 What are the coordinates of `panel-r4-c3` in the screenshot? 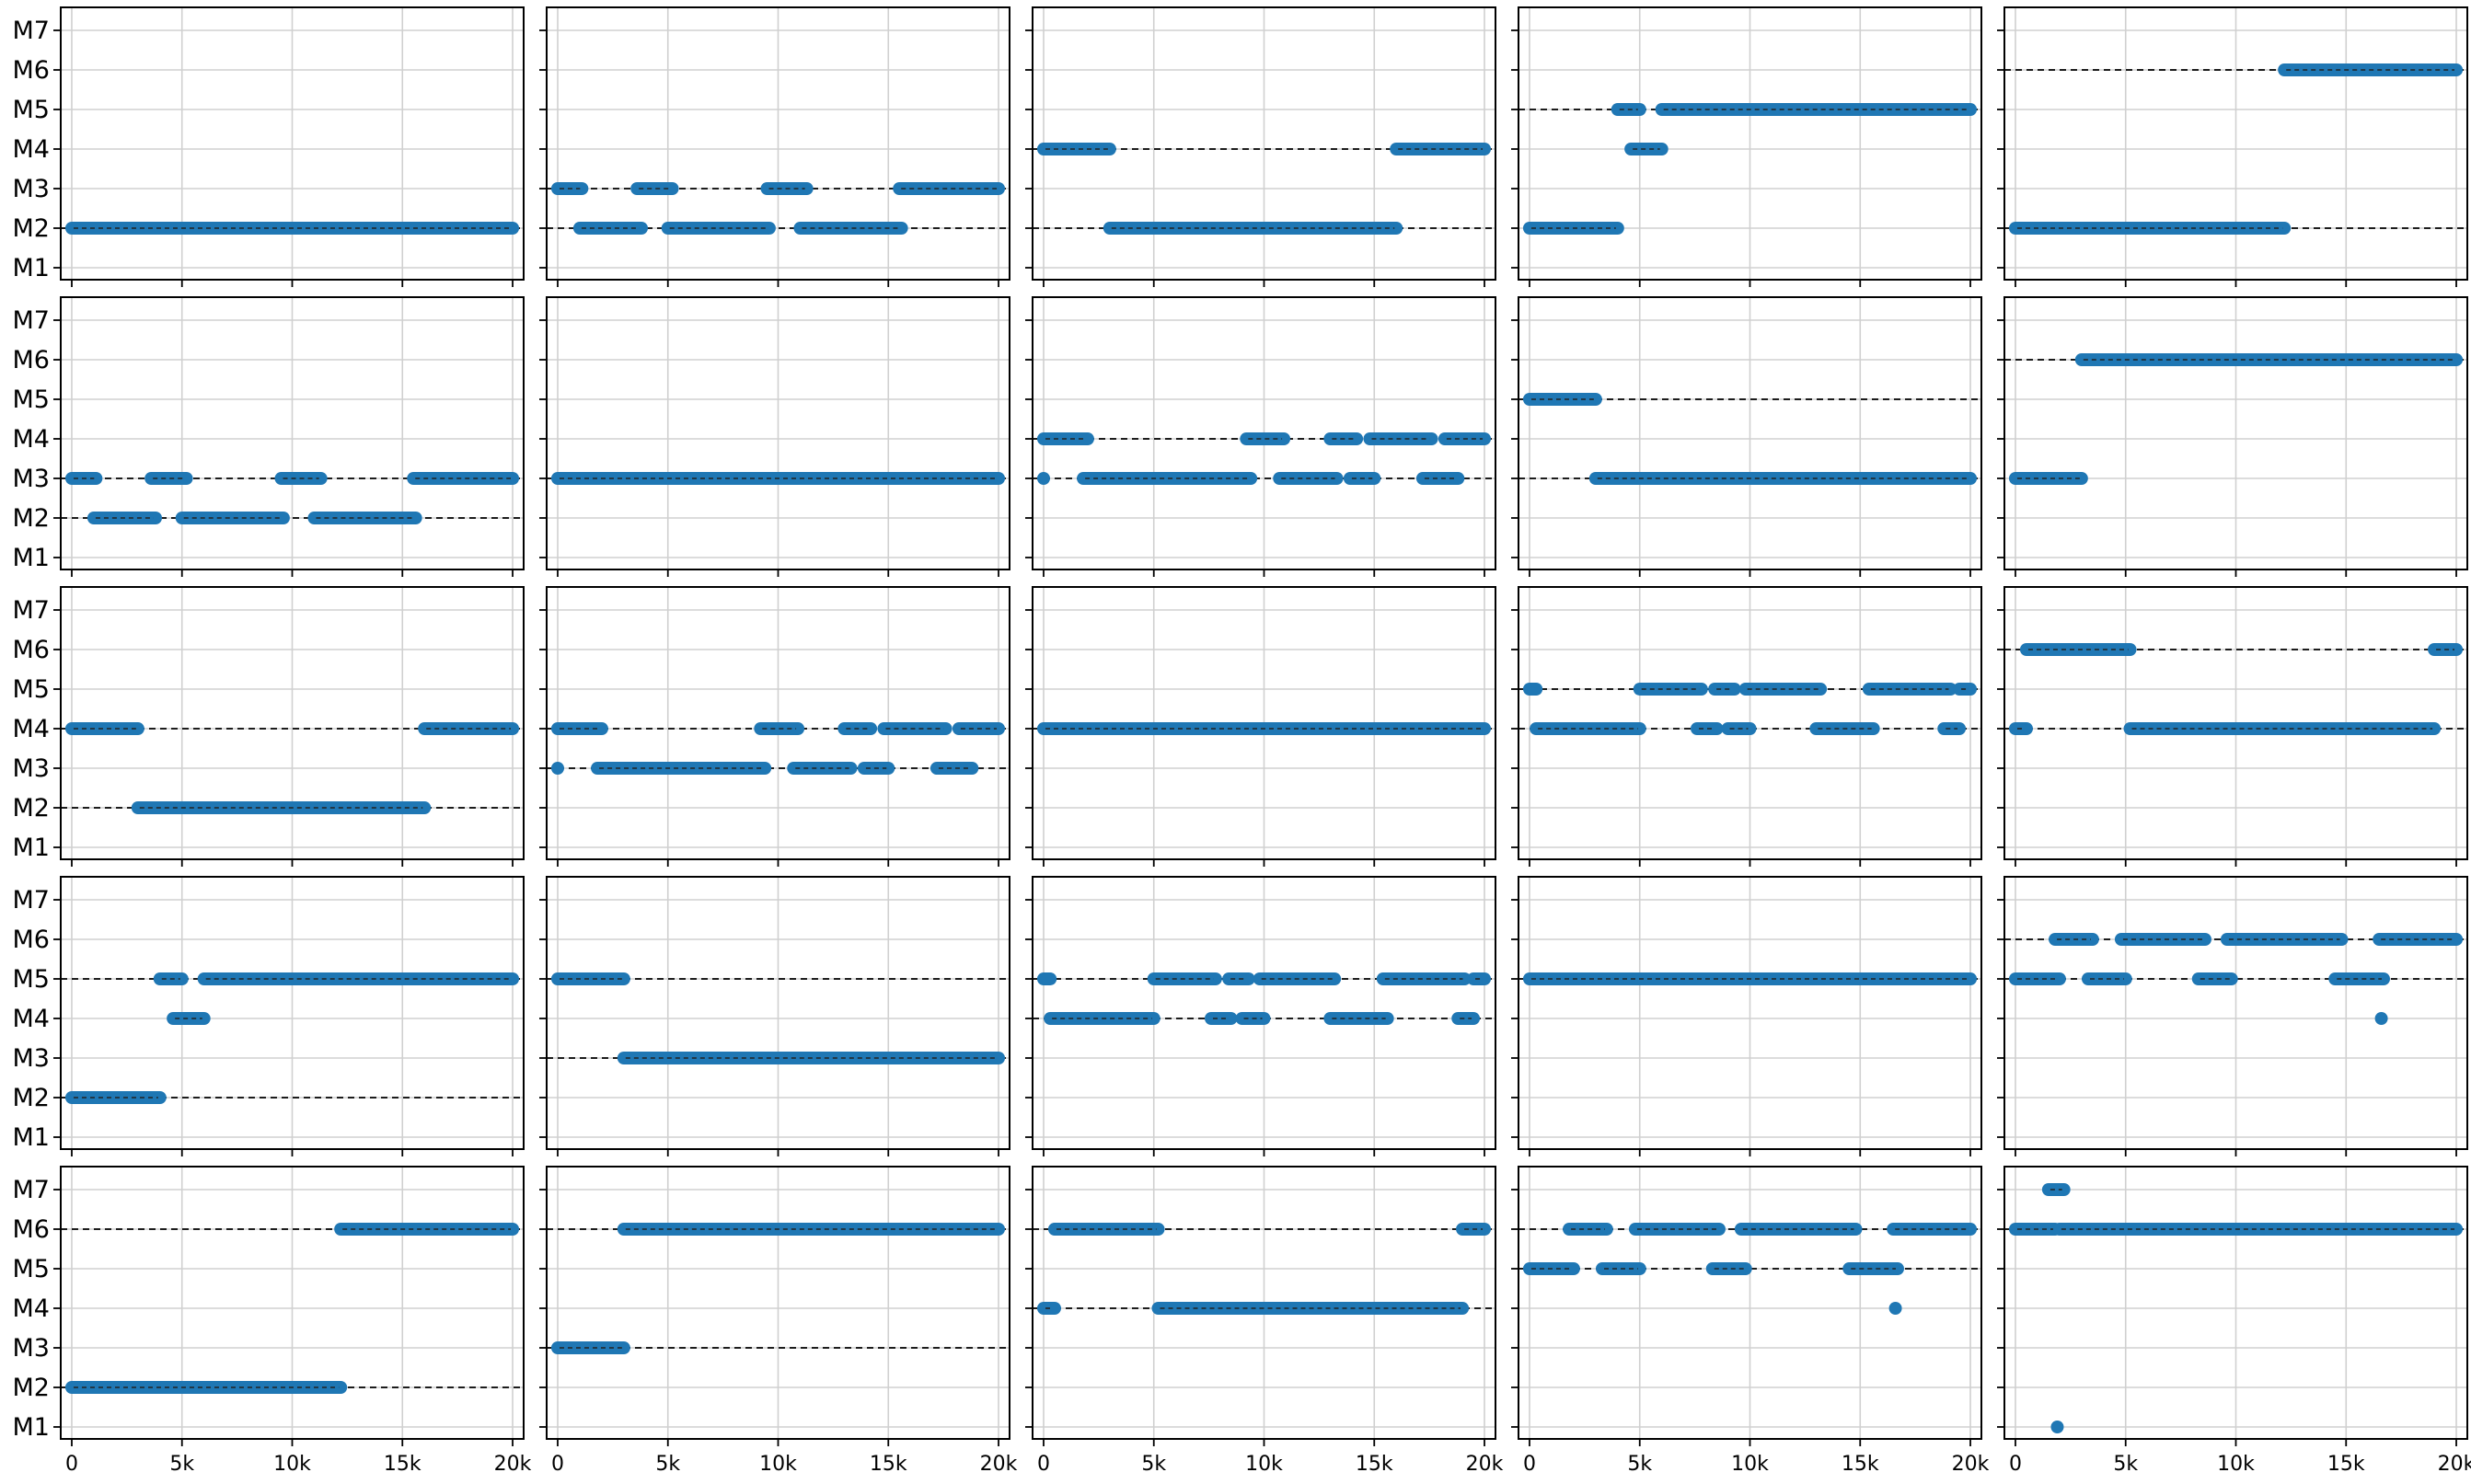 It's located at (1260, 1016).